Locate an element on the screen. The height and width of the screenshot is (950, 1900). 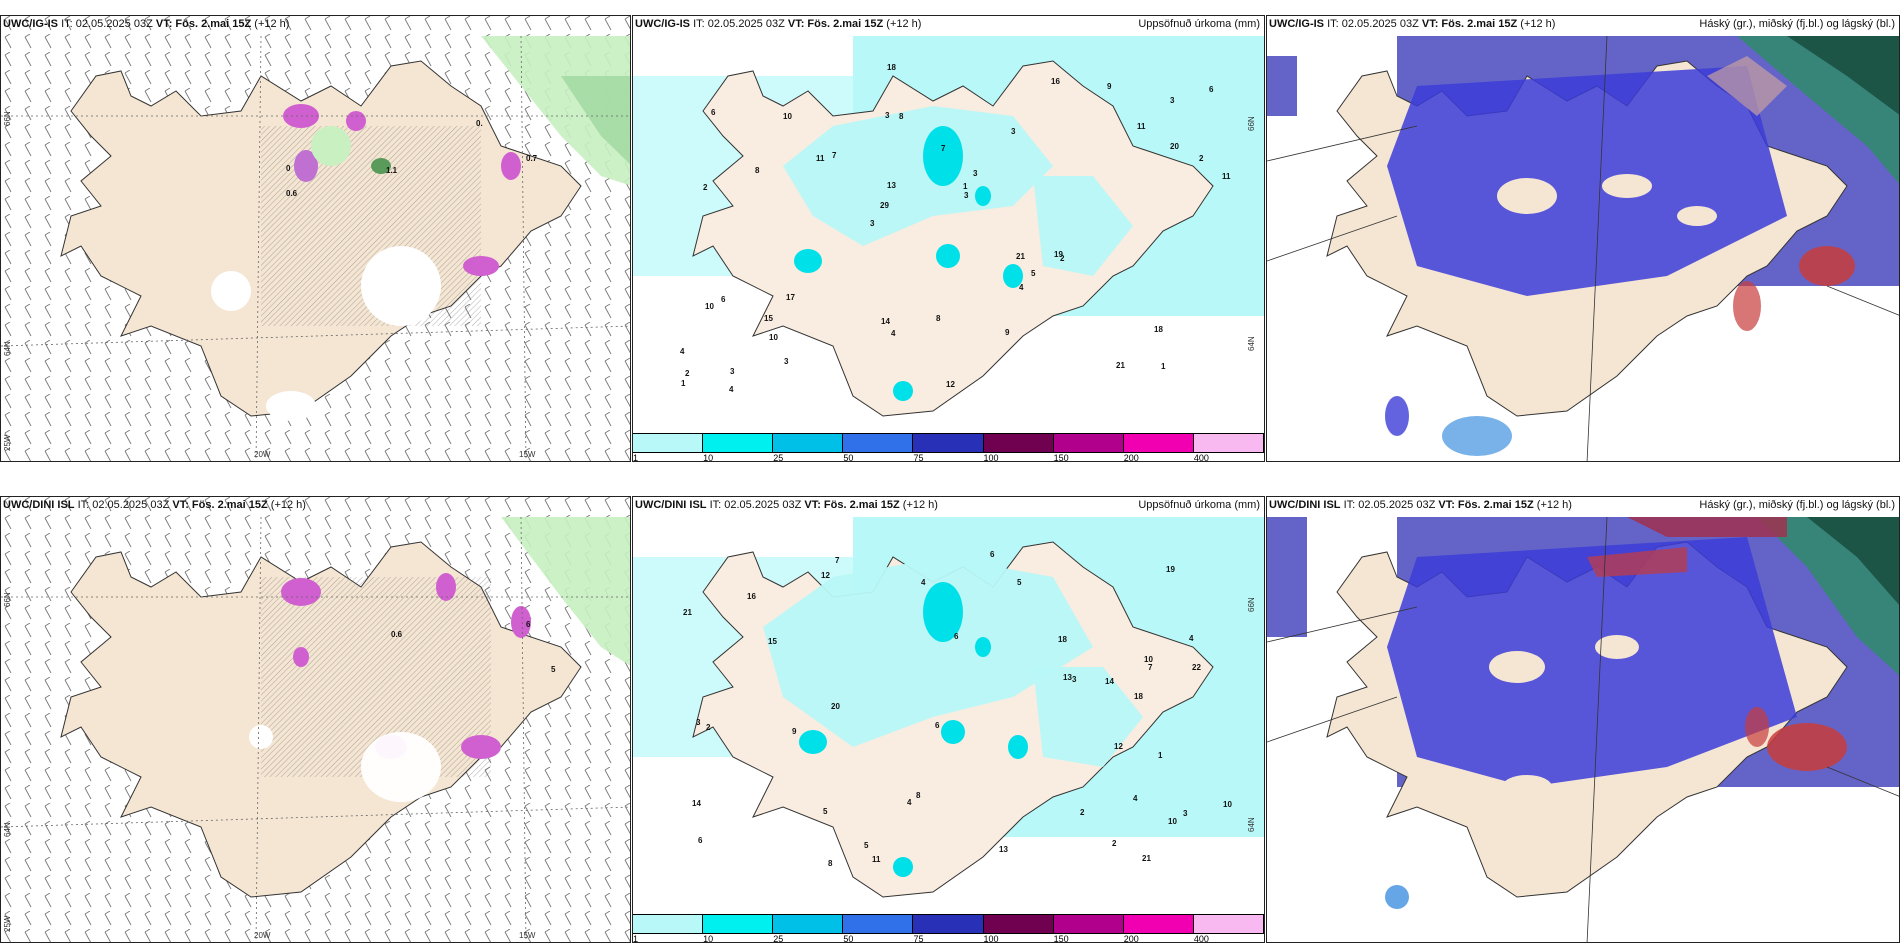
lat-label: 64N is located at coordinates (7, 829).